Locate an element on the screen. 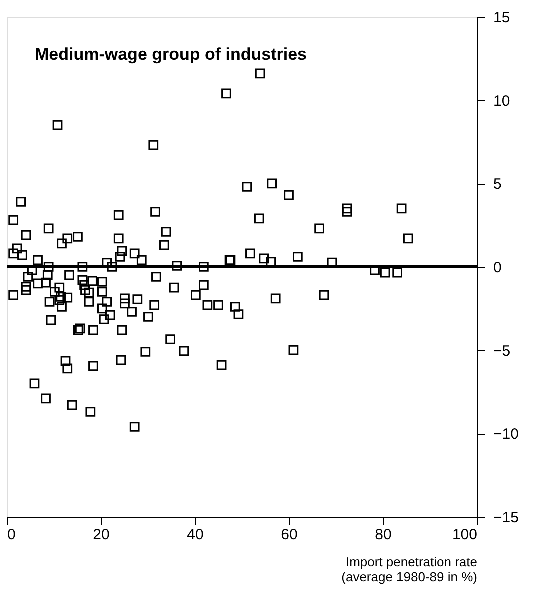  x-tick-label: 100 is located at coordinates (465, 535).